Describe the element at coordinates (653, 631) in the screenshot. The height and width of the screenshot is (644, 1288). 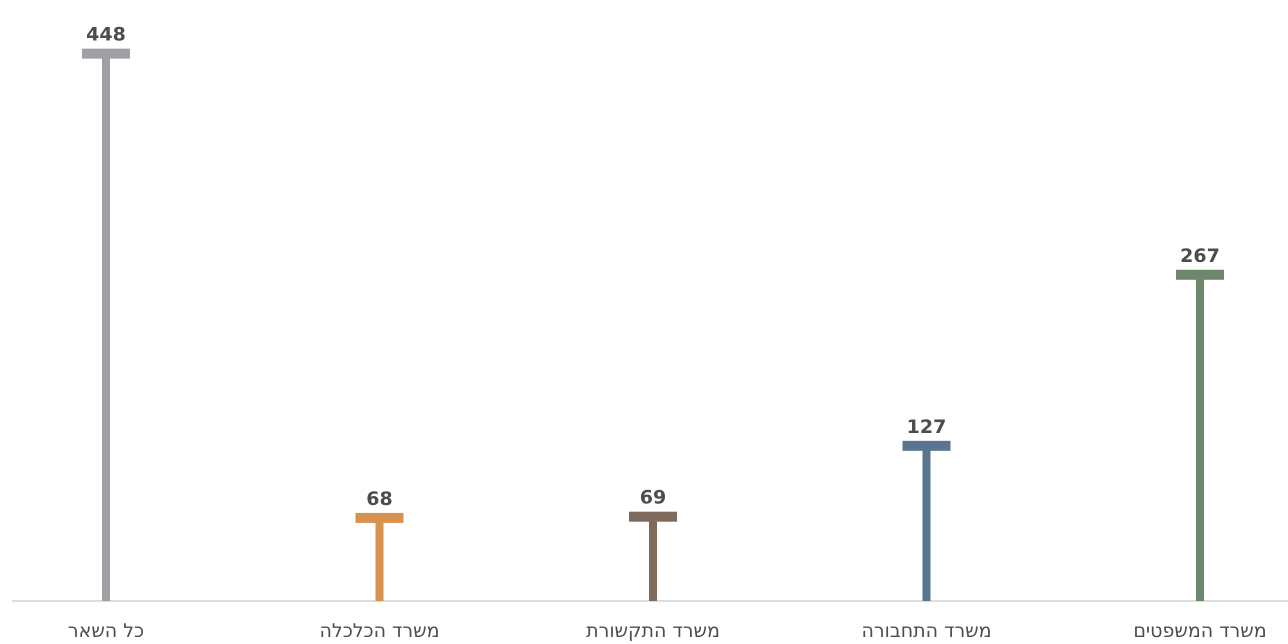
I see `category-label: משרד התקשורת` at that location.